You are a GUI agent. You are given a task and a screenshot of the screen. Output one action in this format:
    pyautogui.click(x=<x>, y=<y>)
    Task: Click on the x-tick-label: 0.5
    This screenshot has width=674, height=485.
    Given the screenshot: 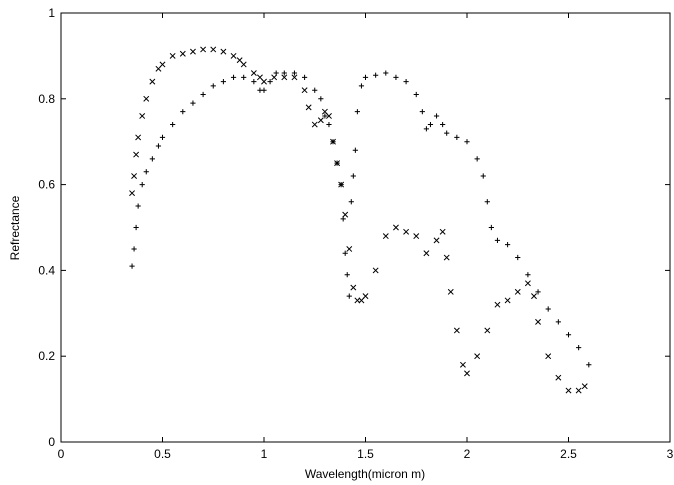 What is the action you would take?
    pyautogui.click(x=162, y=454)
    